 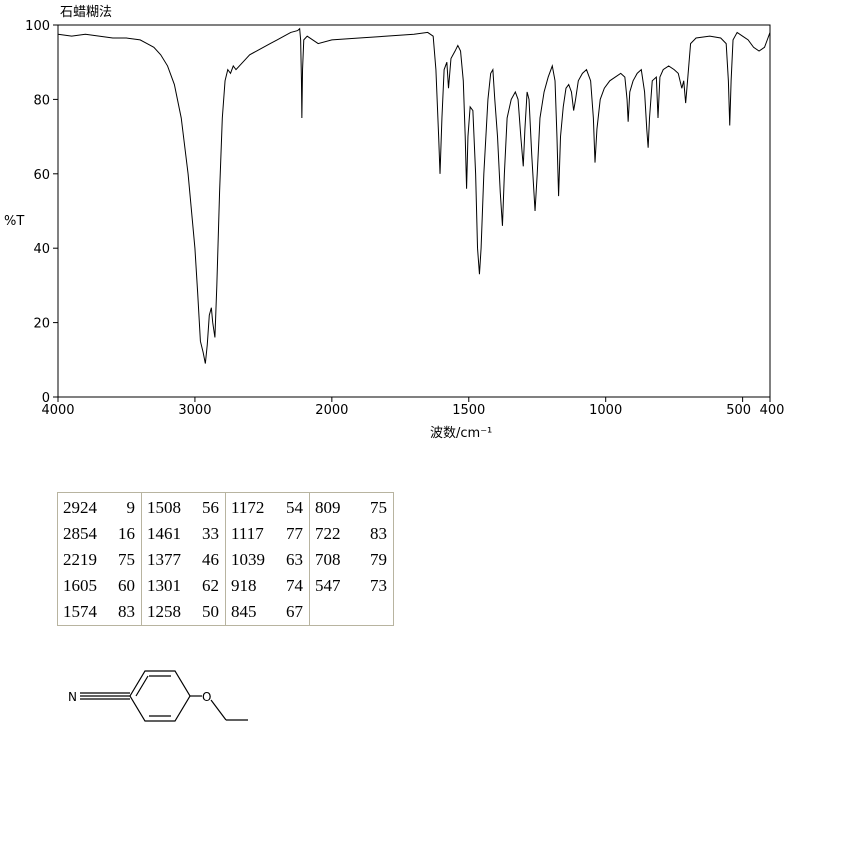 I want to click on peak-column: 2924 9 2854 16 2219 75 1605 60 1574 83, so click(x=100, y=559).